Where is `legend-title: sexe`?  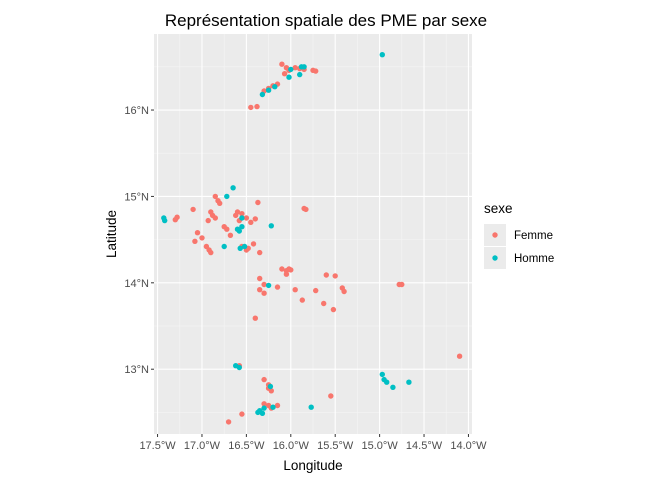
legend-title: sexe is located at coordinates (498, 208).